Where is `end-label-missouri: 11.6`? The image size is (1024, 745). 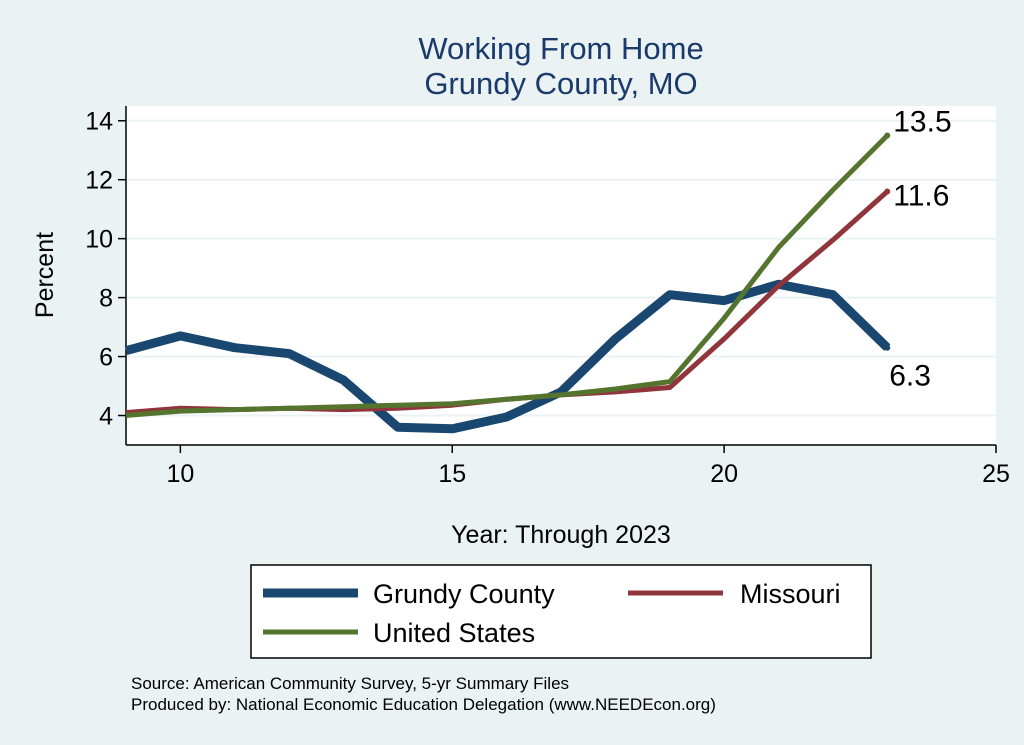
end-label-missouri: 11.6 is located at coordinates (921, 195).